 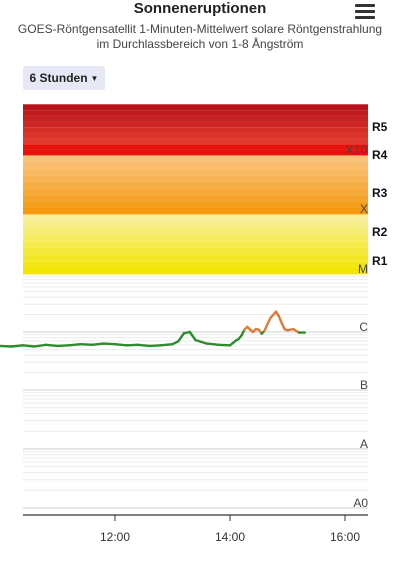 I want to click on radio-blackout-label: R1, so click(x=380, y=261).